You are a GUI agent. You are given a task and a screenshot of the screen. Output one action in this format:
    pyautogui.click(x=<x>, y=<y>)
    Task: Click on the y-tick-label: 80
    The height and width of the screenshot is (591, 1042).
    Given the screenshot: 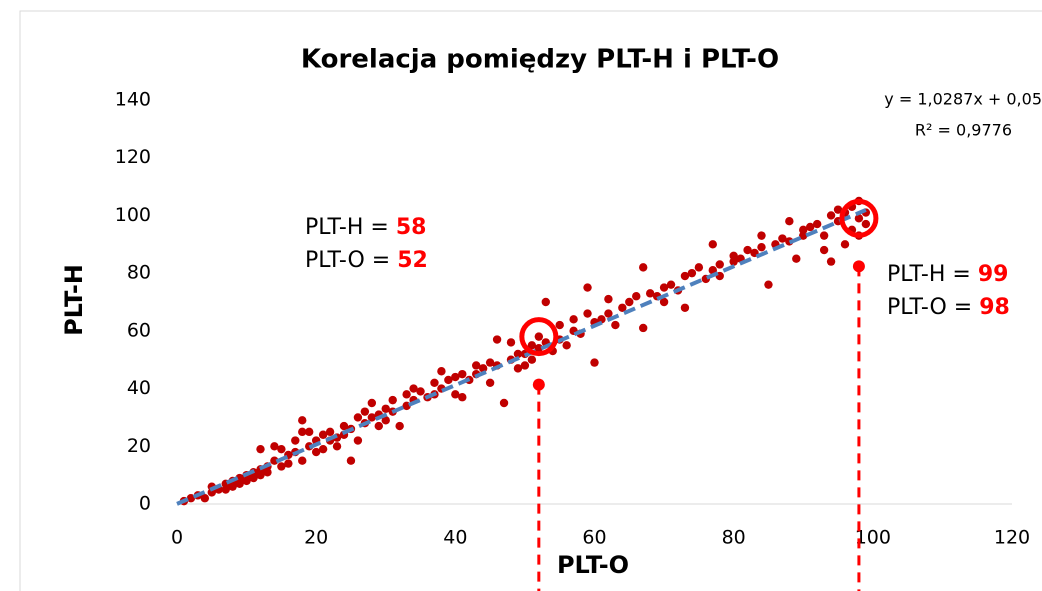 What is the action you would take?
    pyautogui.click(x=139, y=273)
    